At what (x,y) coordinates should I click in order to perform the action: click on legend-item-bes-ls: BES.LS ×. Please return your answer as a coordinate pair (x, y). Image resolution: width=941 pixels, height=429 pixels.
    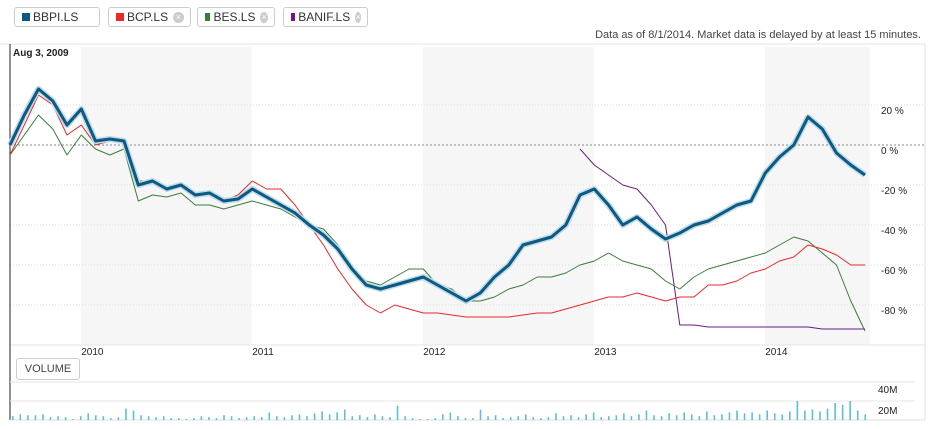
    Looking at the image, I should click on (236, 17).